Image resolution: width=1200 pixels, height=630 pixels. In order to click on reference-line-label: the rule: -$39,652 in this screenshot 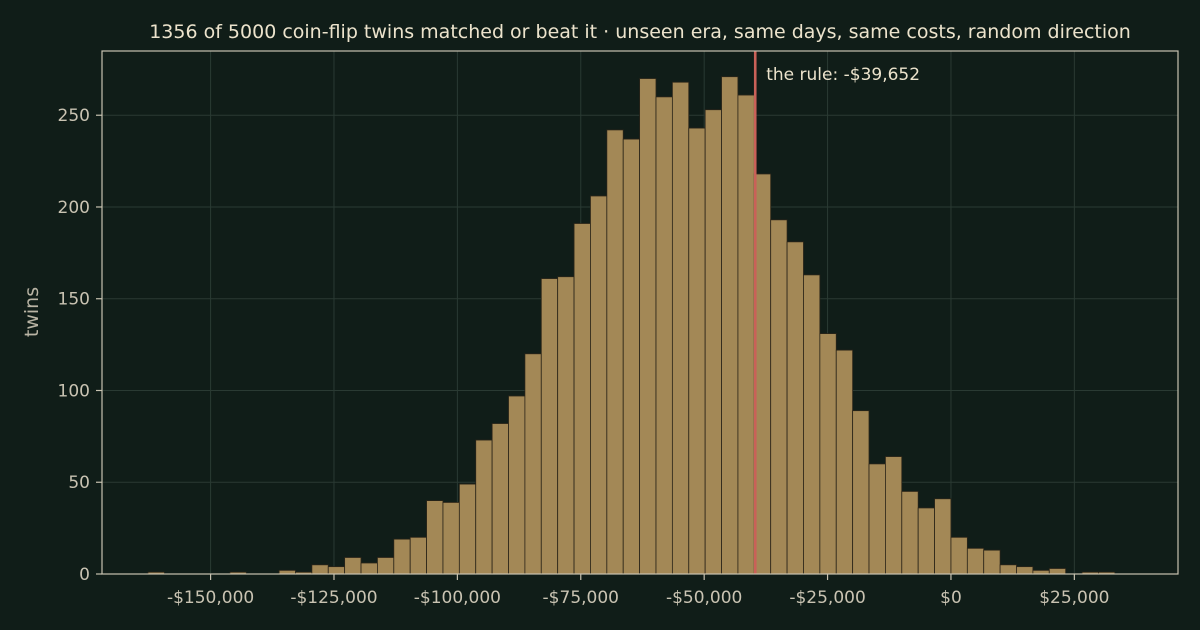, I will do `click(843, 75)`.